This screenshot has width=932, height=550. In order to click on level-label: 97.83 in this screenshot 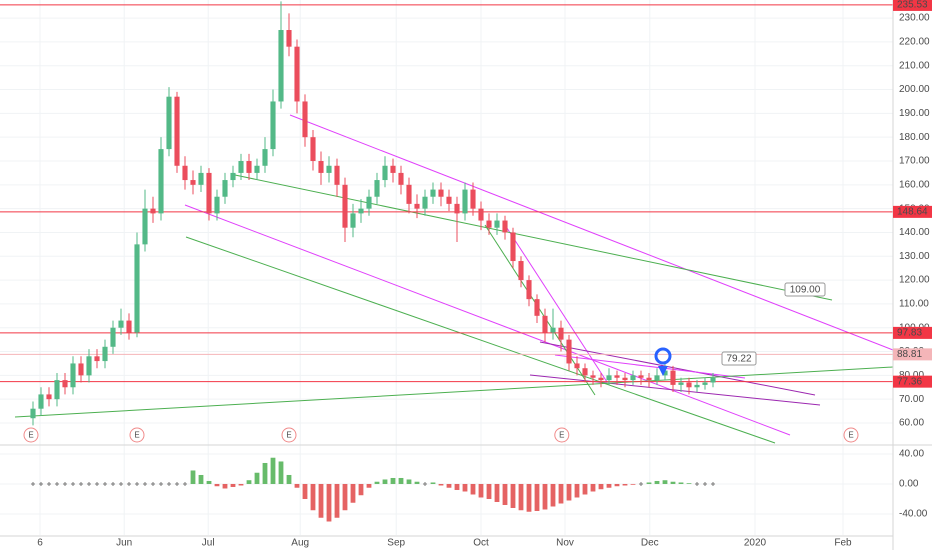, I will do `click(909, 333)`.